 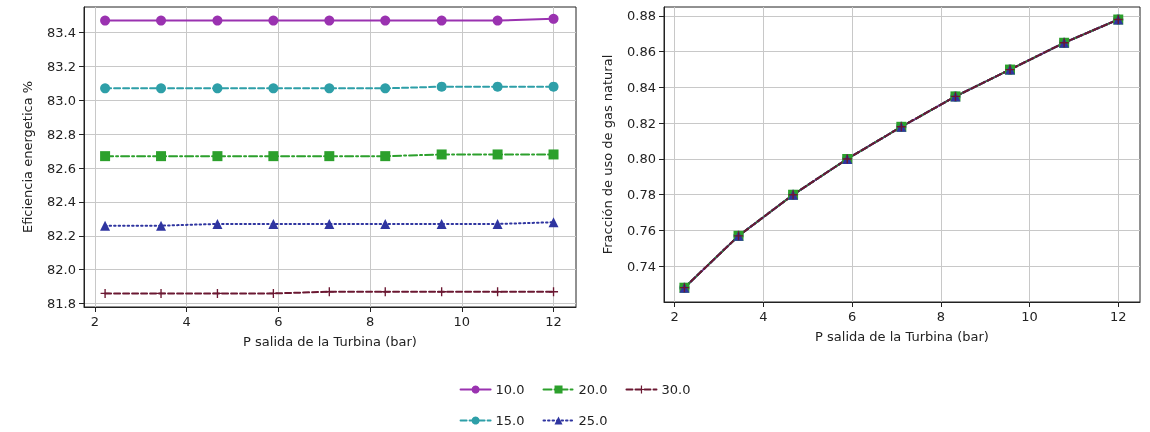 What do you see at coordinates (61, 168) in the screenshot?
I see `y-tick-label: 82.6` at bounding box center [61, 168].